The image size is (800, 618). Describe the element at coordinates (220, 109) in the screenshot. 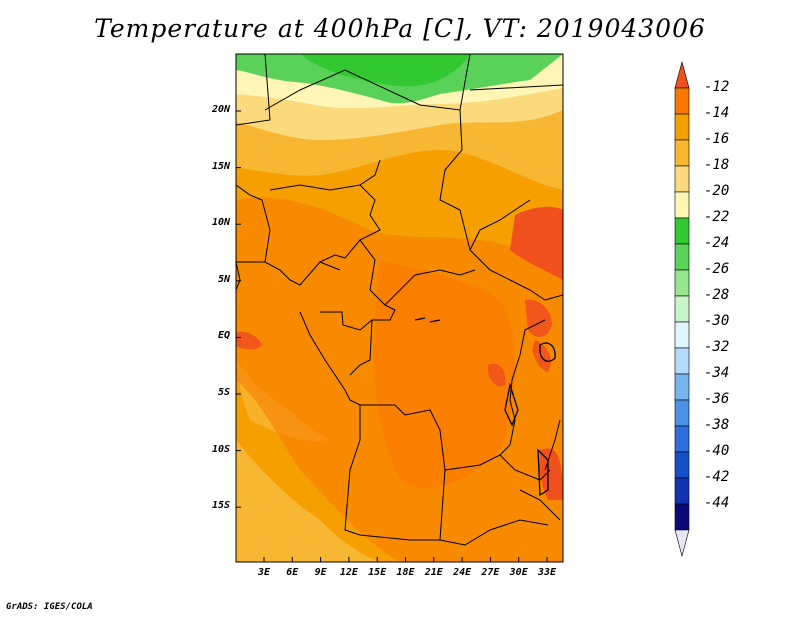

I see `lat-tick-label: 20N` at that location.